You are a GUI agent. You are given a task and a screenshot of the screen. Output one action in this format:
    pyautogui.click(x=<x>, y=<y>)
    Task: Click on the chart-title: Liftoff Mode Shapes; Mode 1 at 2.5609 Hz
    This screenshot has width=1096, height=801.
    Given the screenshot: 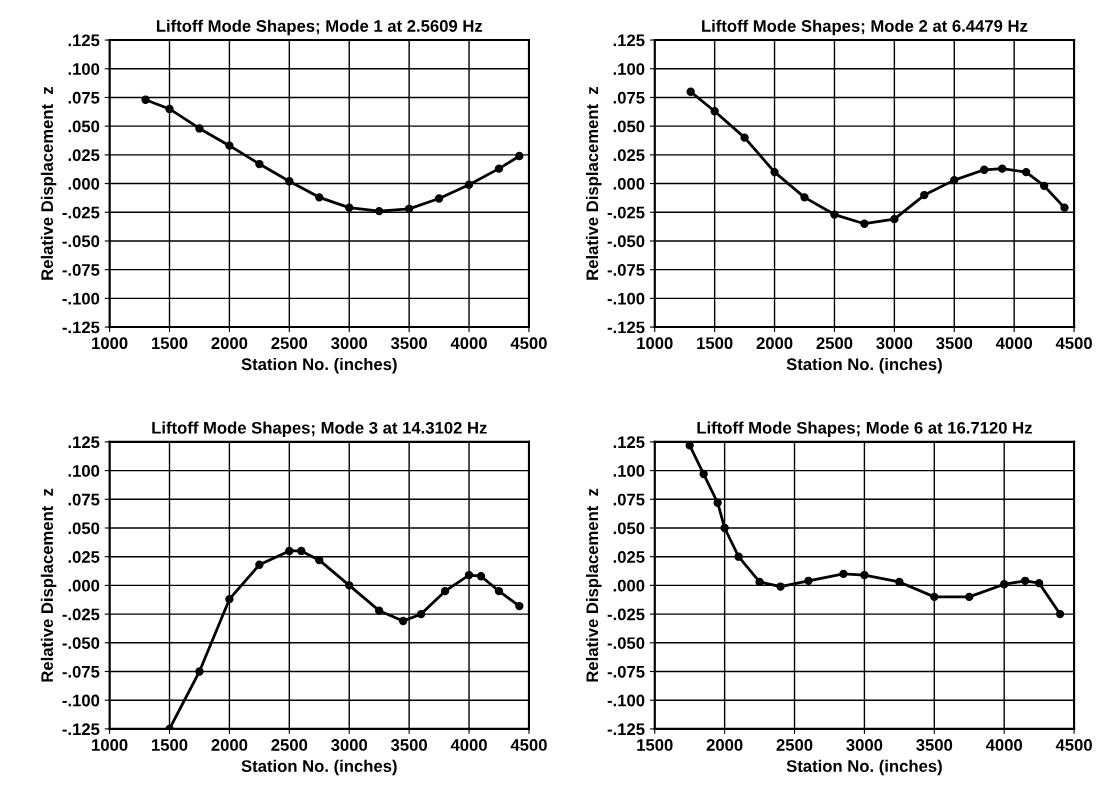 What is the action you would take?
    pyautogui.click(x=319, y=27)
    